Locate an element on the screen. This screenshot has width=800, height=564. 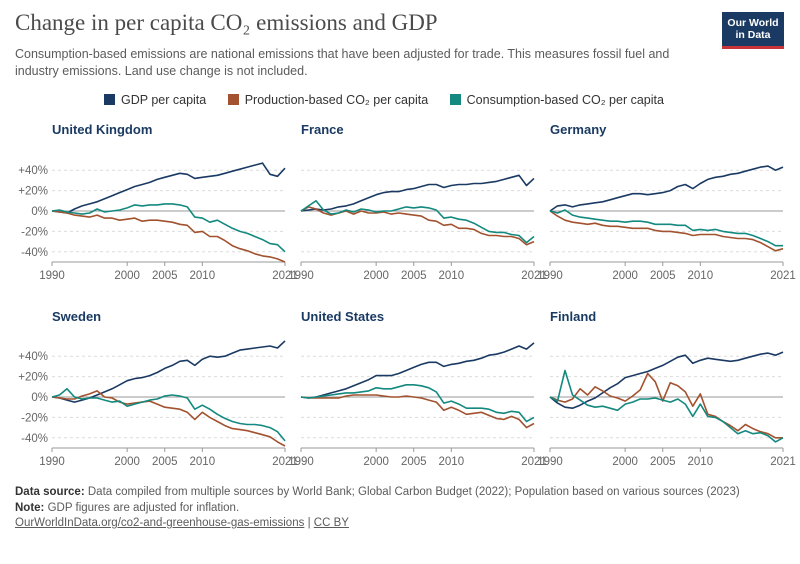
panel-france: France 1990 2000 2005 2010 2021 is located at coordinates (417, 202).